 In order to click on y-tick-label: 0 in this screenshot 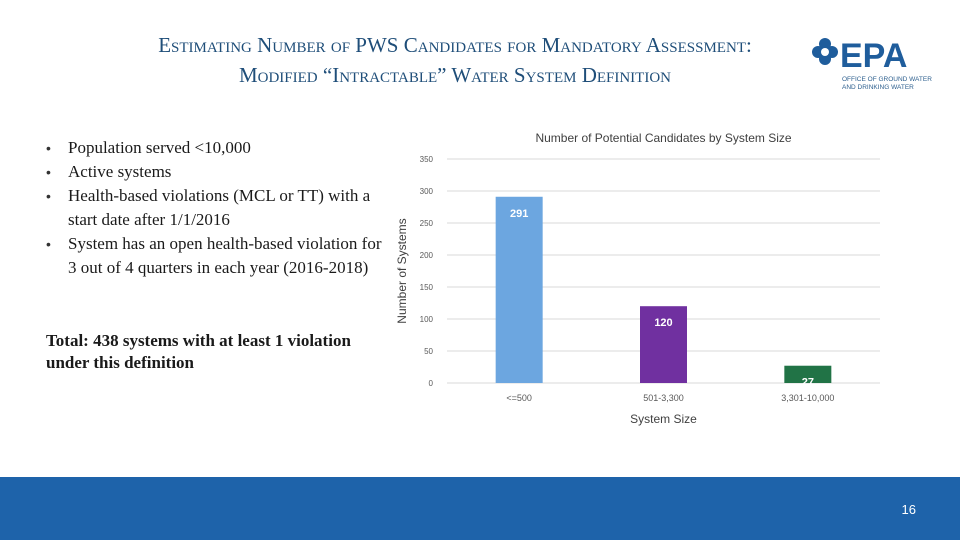, I will do `click(431, 383)`.